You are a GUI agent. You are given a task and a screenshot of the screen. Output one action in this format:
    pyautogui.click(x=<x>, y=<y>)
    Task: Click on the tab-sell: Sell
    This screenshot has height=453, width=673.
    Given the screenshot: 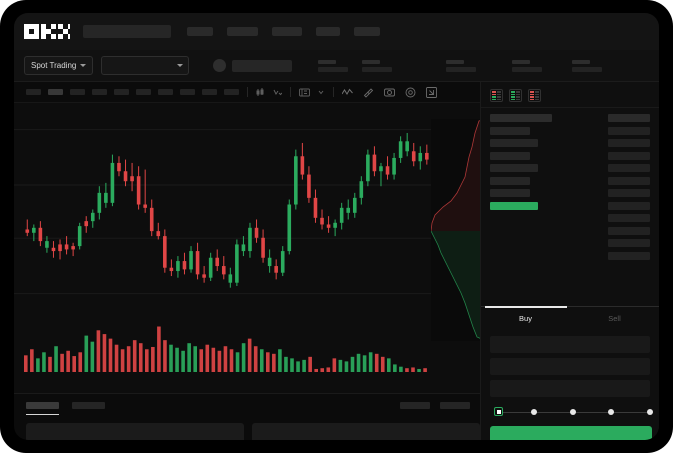 What is the action you would take?
    pyautogui.click(x=614, y=318)
    